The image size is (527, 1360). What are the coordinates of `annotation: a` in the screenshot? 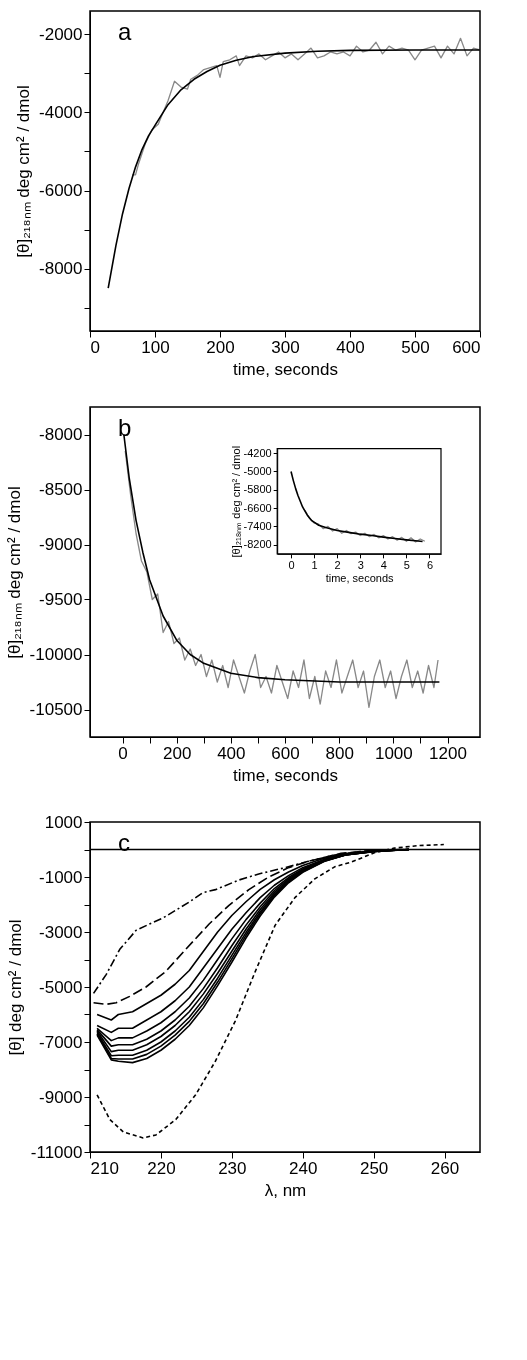 It's located at (125, 31).